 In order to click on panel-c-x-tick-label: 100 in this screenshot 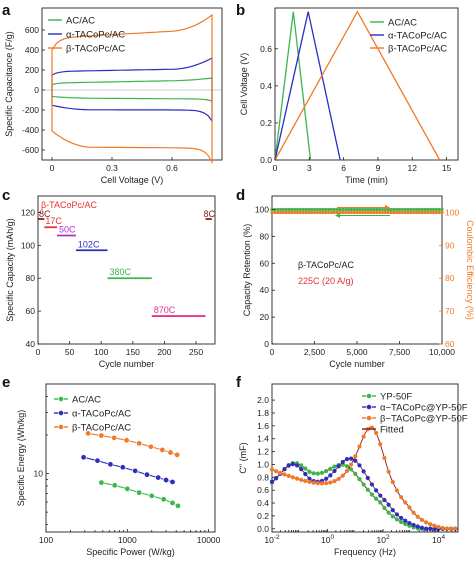, I will do `click(101, 352)`.